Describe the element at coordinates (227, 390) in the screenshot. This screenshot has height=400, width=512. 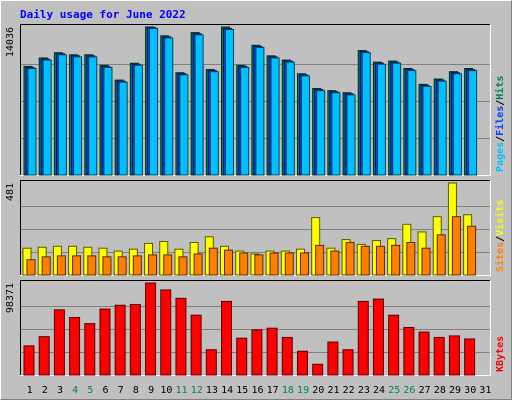
I see `x-tick-label-day-14: 14` at that location.